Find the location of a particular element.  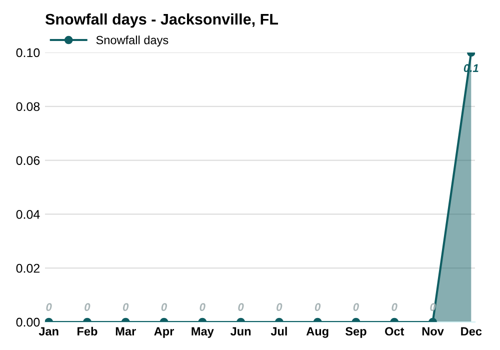

x-tick-label: Feb is located at coordinates (88, 331).